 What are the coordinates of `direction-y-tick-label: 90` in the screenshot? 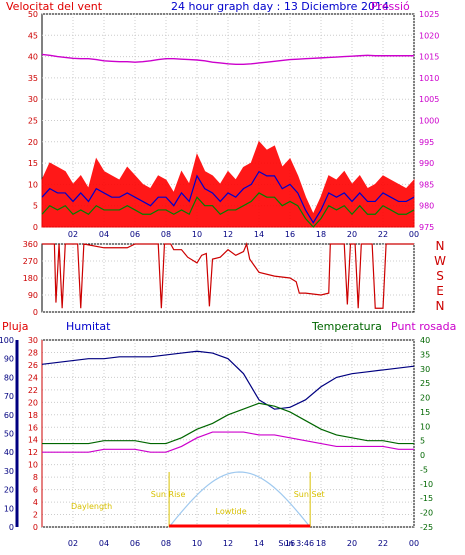 It's located at (33, 295).